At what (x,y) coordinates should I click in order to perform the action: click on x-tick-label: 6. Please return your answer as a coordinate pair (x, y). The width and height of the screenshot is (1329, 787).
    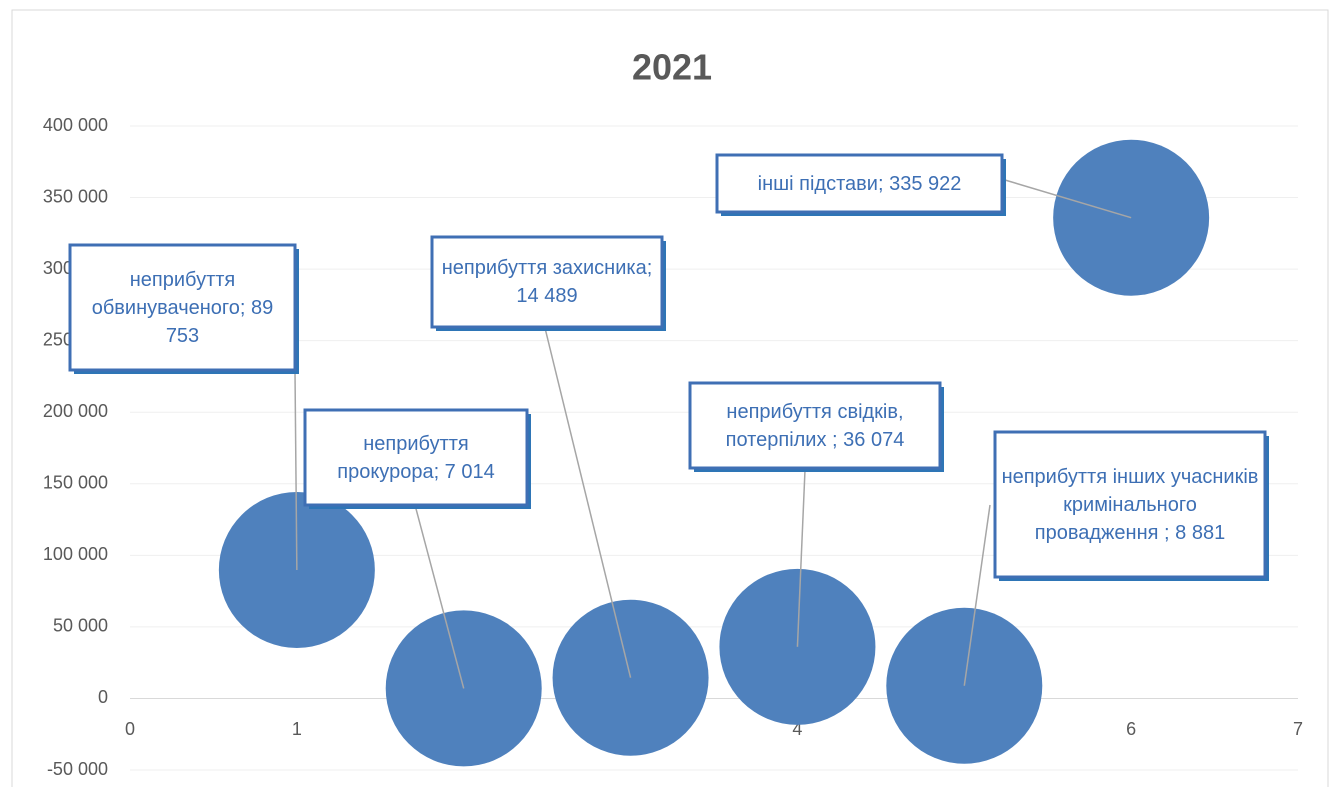
    Looking at the image, I should click on (1131, 729).